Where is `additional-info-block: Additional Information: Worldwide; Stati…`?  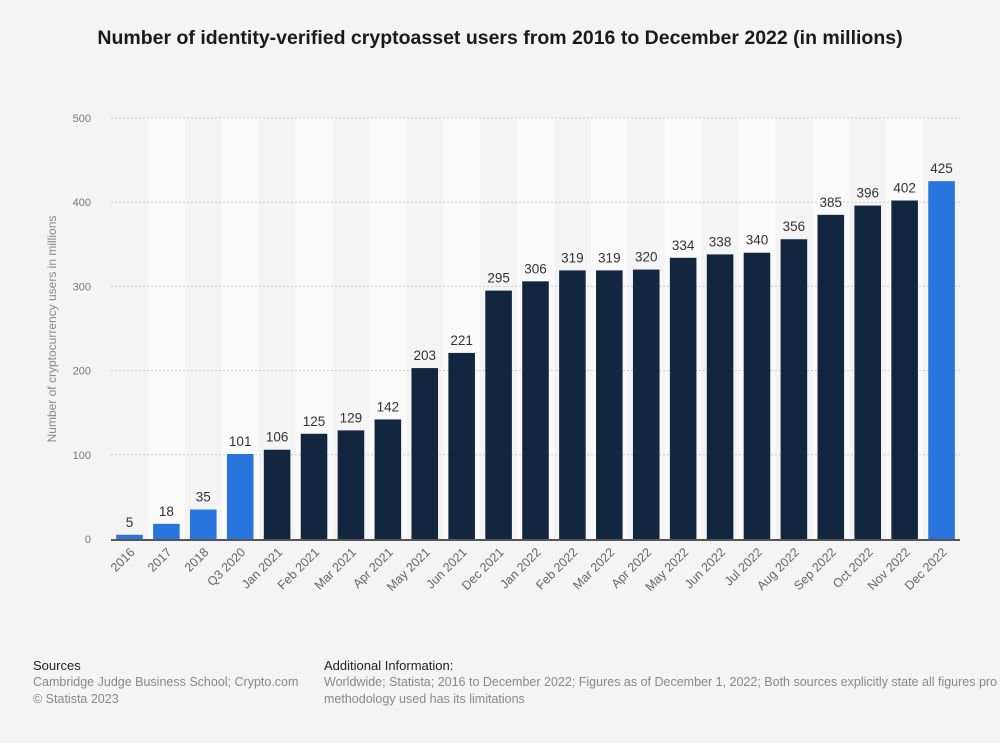 additional-info-block: Additional Information: Worldwide; Stati… is located at coordinates (660, 682).